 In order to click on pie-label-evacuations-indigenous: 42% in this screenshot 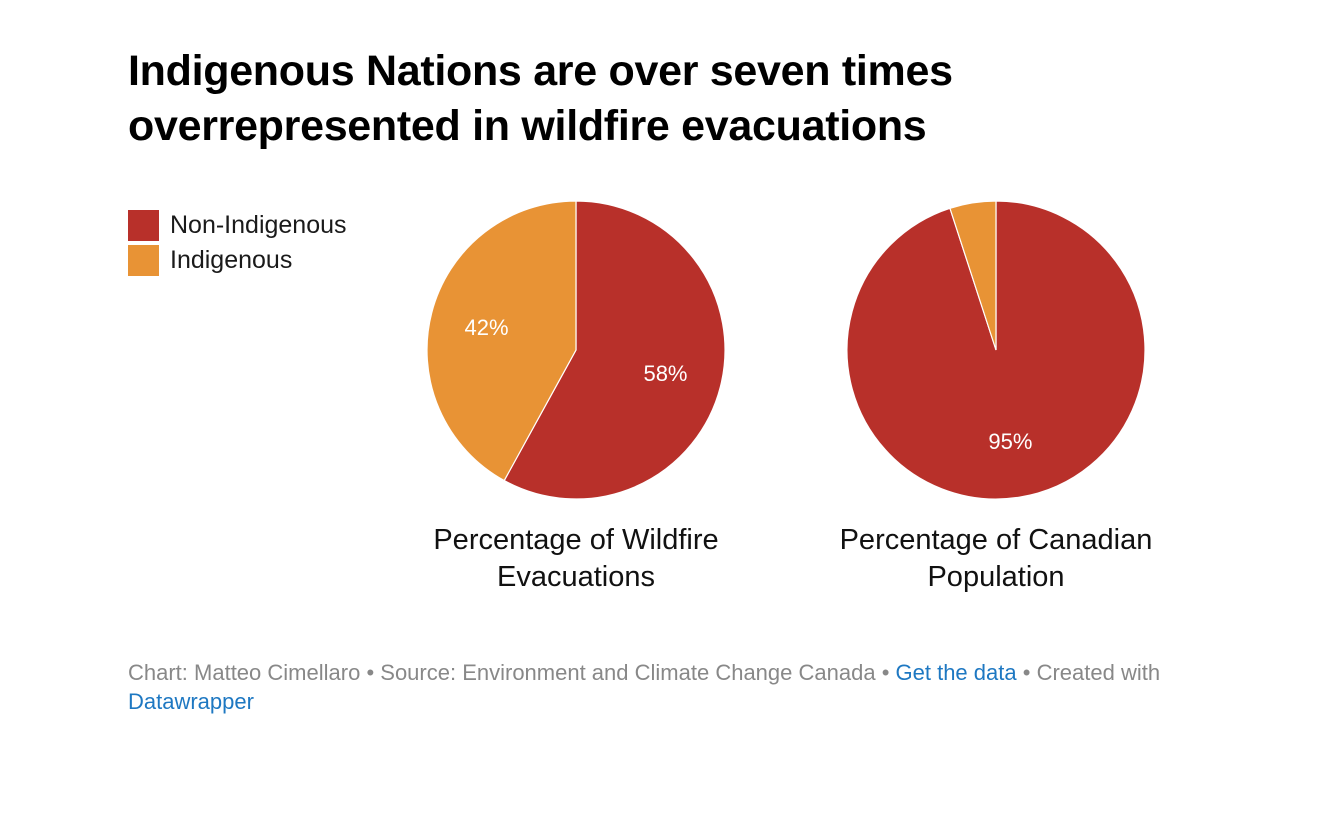, I will do `click(486, 327)`.